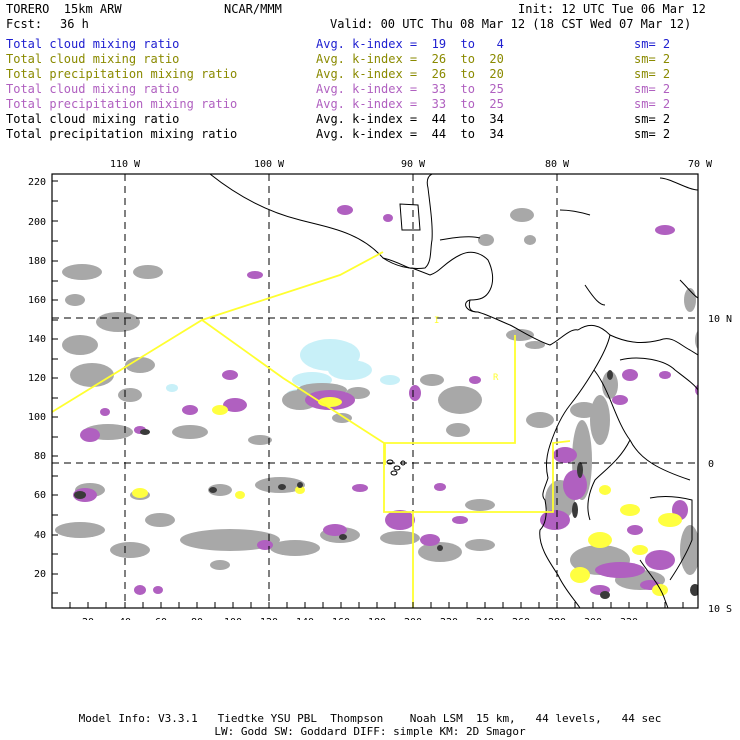 This screenshot has height=740, width=740. Describe the element at coordinates (413, 164) in the screenshot. I see `lon-label-90w: 90 W` at that location.